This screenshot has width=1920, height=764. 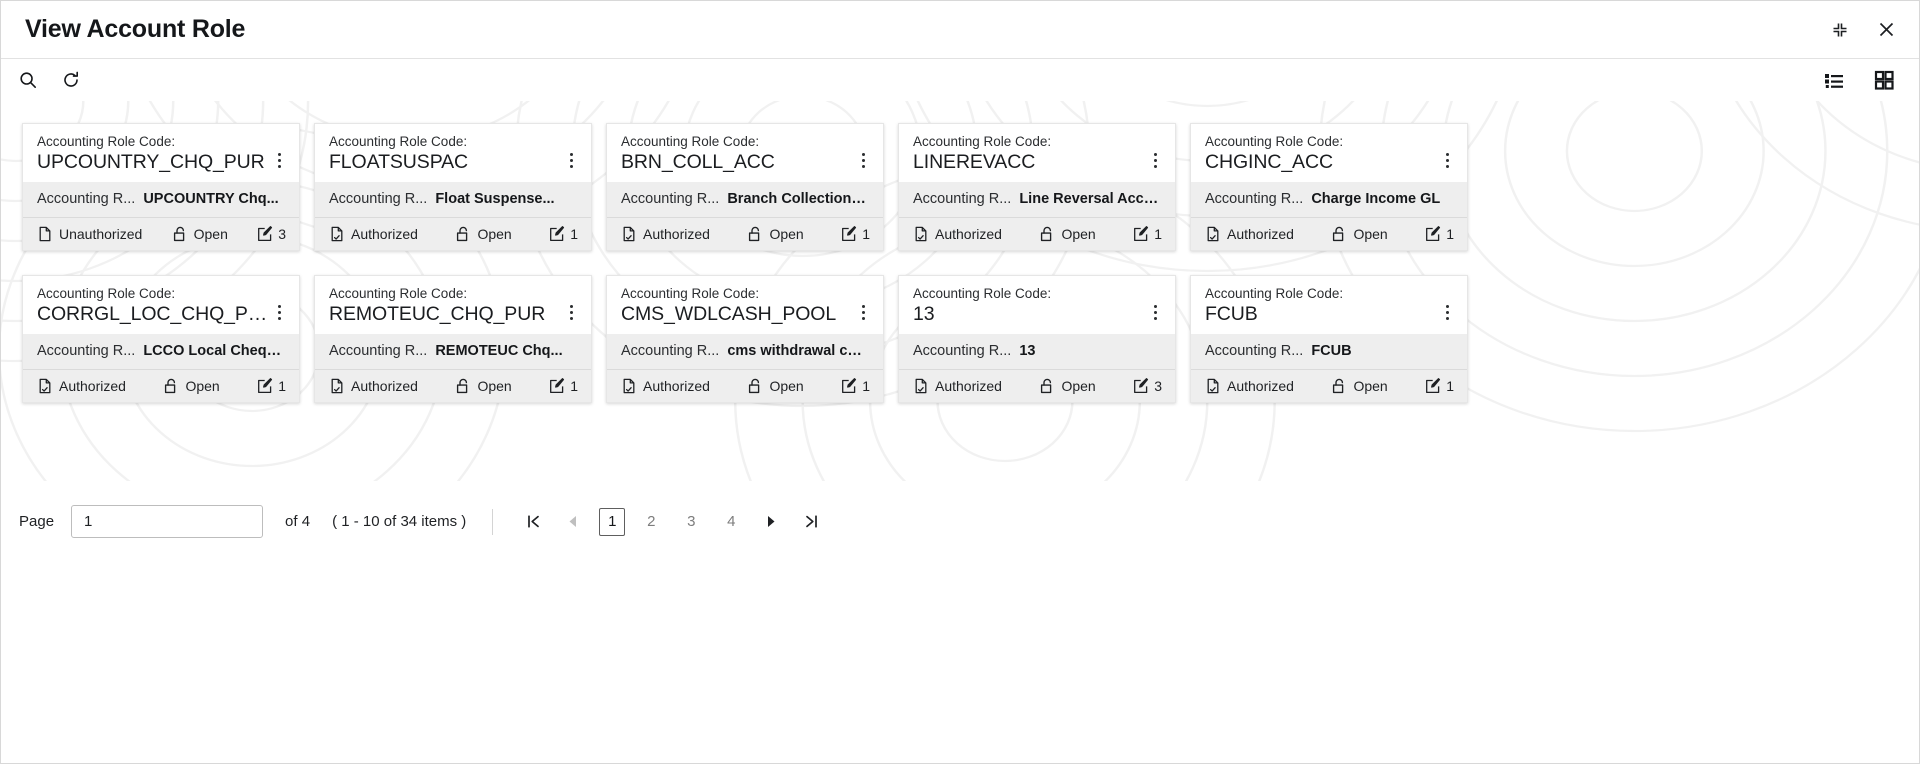 I want to click on card-header-texts: Accounting Role Code: FCUB, so click(x=1322, y=306).